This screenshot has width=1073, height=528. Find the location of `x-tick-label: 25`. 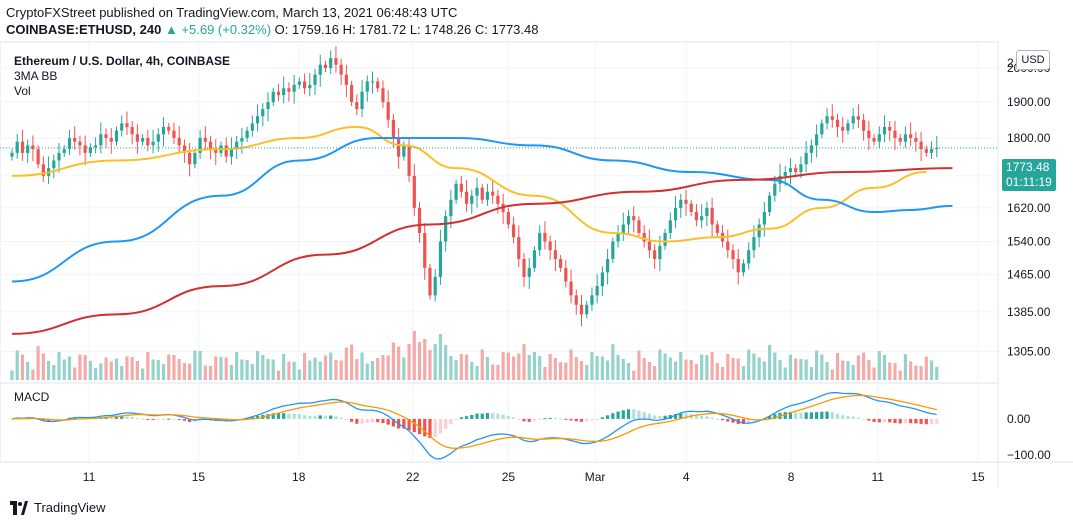

x-tick-label: 25 is located at coordinates (509, 477).